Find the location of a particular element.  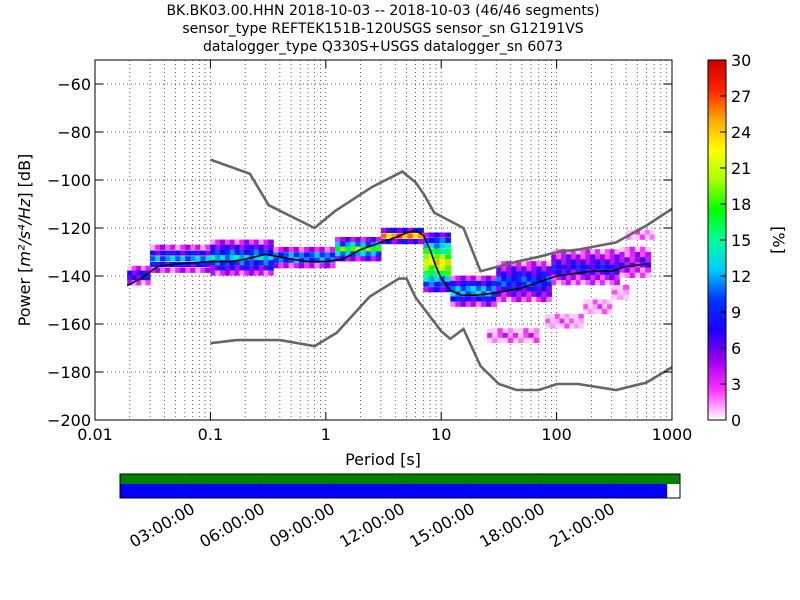

coverage-bottom-bar is located at coordinates (394, 491).